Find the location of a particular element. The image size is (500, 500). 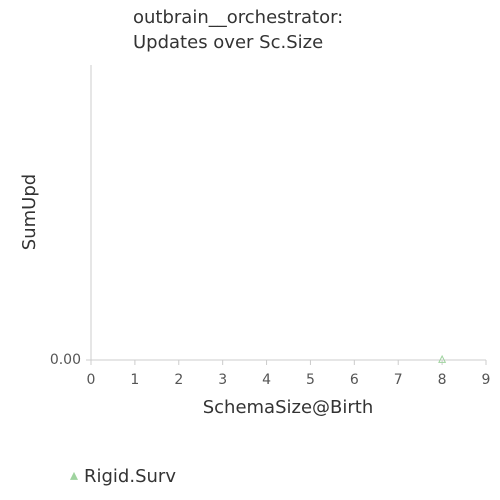

chart-title-line: outbrain__orchestrator: is located at coordinates (238, 17).